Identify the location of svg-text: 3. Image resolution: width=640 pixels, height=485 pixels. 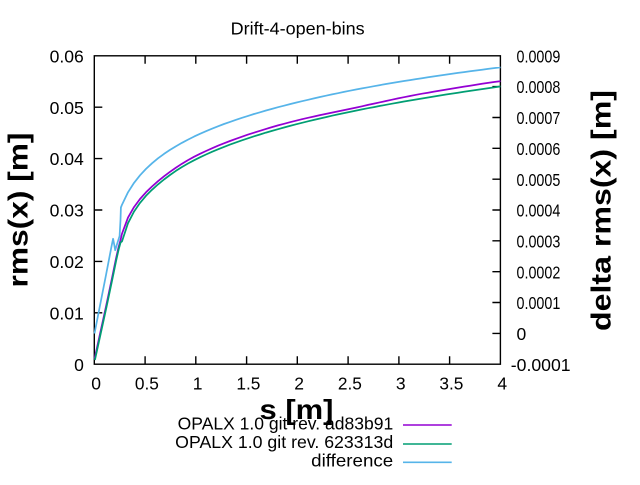
(401, 384).